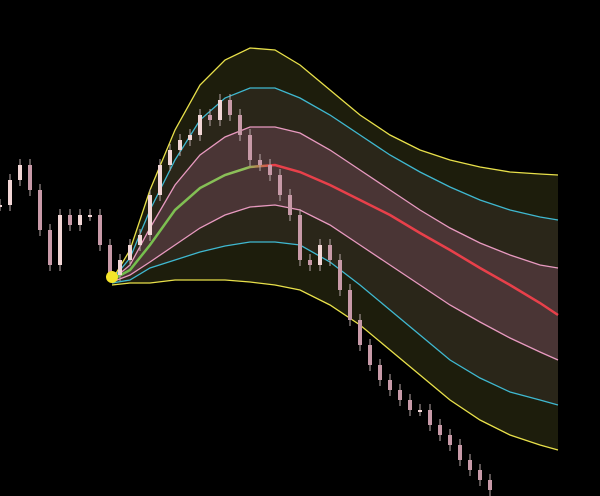  Describe the element at coordinates (112, 277) in the screenshot. I see `anchor-dot` at that location.